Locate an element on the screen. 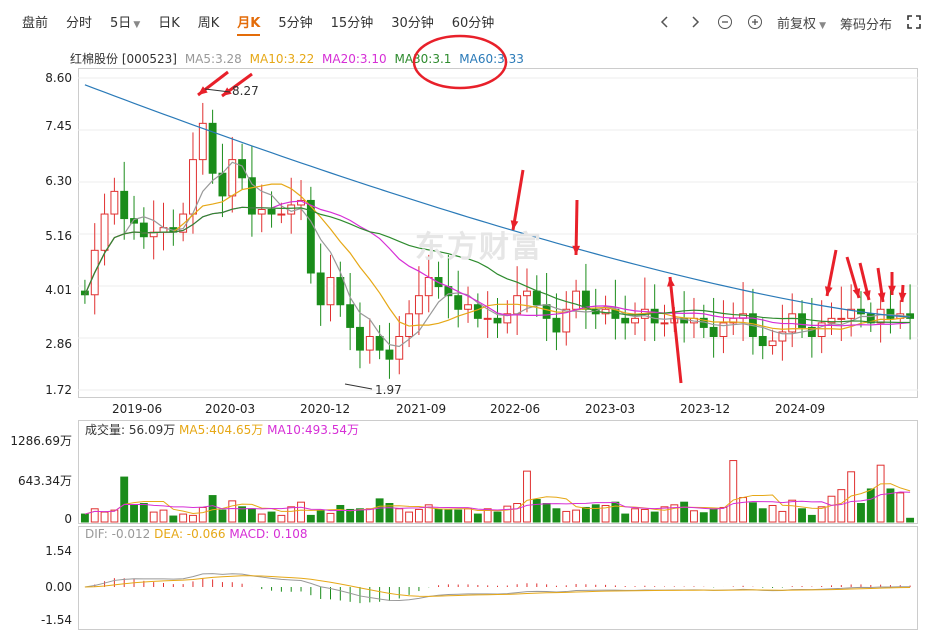 The image size is (950, 630). y-tick: 6.30 is located at coordinates (58, 181).